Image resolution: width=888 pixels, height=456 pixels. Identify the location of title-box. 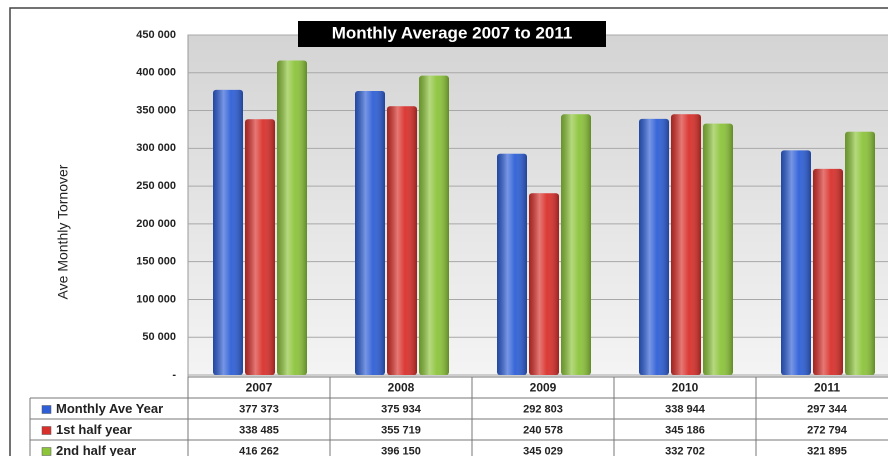
(452, 34).